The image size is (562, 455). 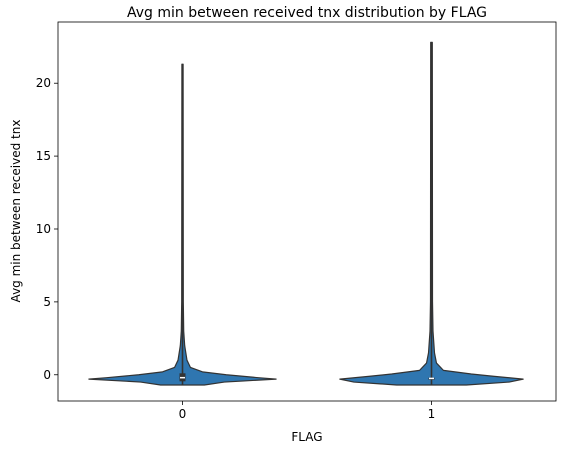 I want to click on y-tick-label: 0, so click(x=47, y=375).